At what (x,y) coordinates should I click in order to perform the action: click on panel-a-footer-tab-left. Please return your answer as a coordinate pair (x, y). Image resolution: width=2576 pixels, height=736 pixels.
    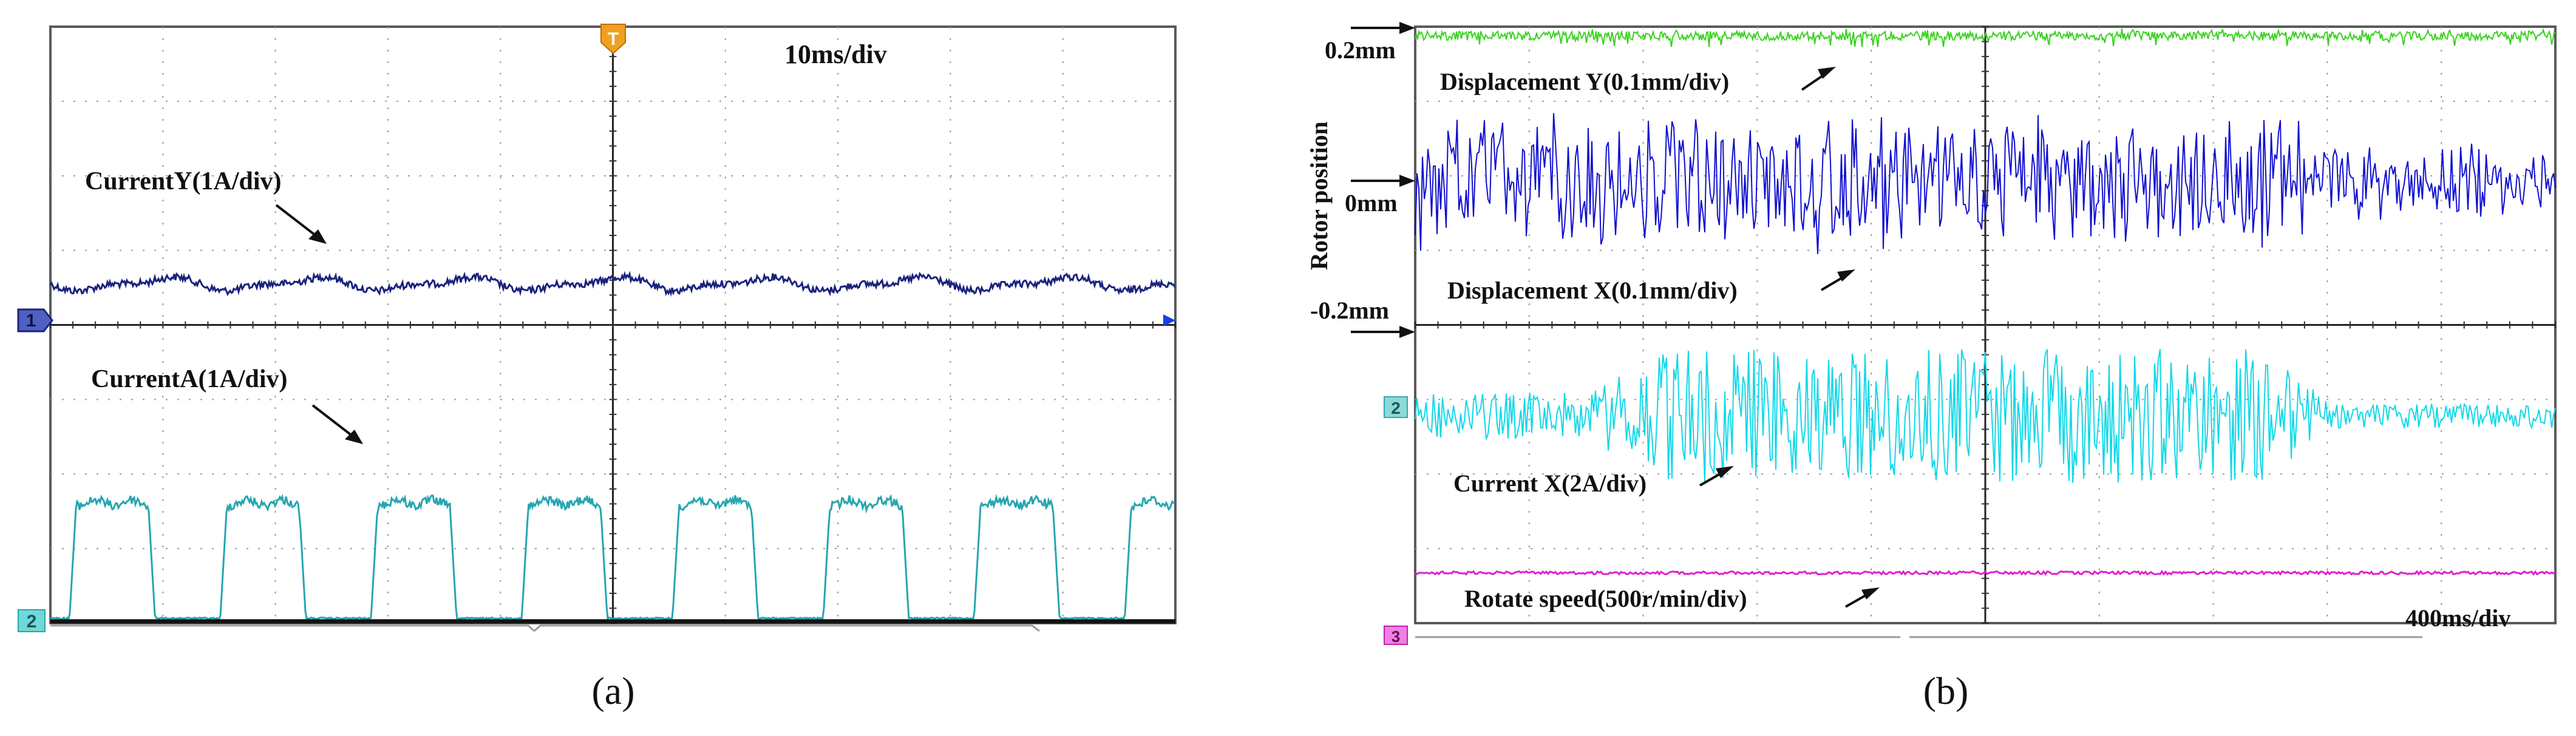
    Looking at the image, I should click on (292, 628).